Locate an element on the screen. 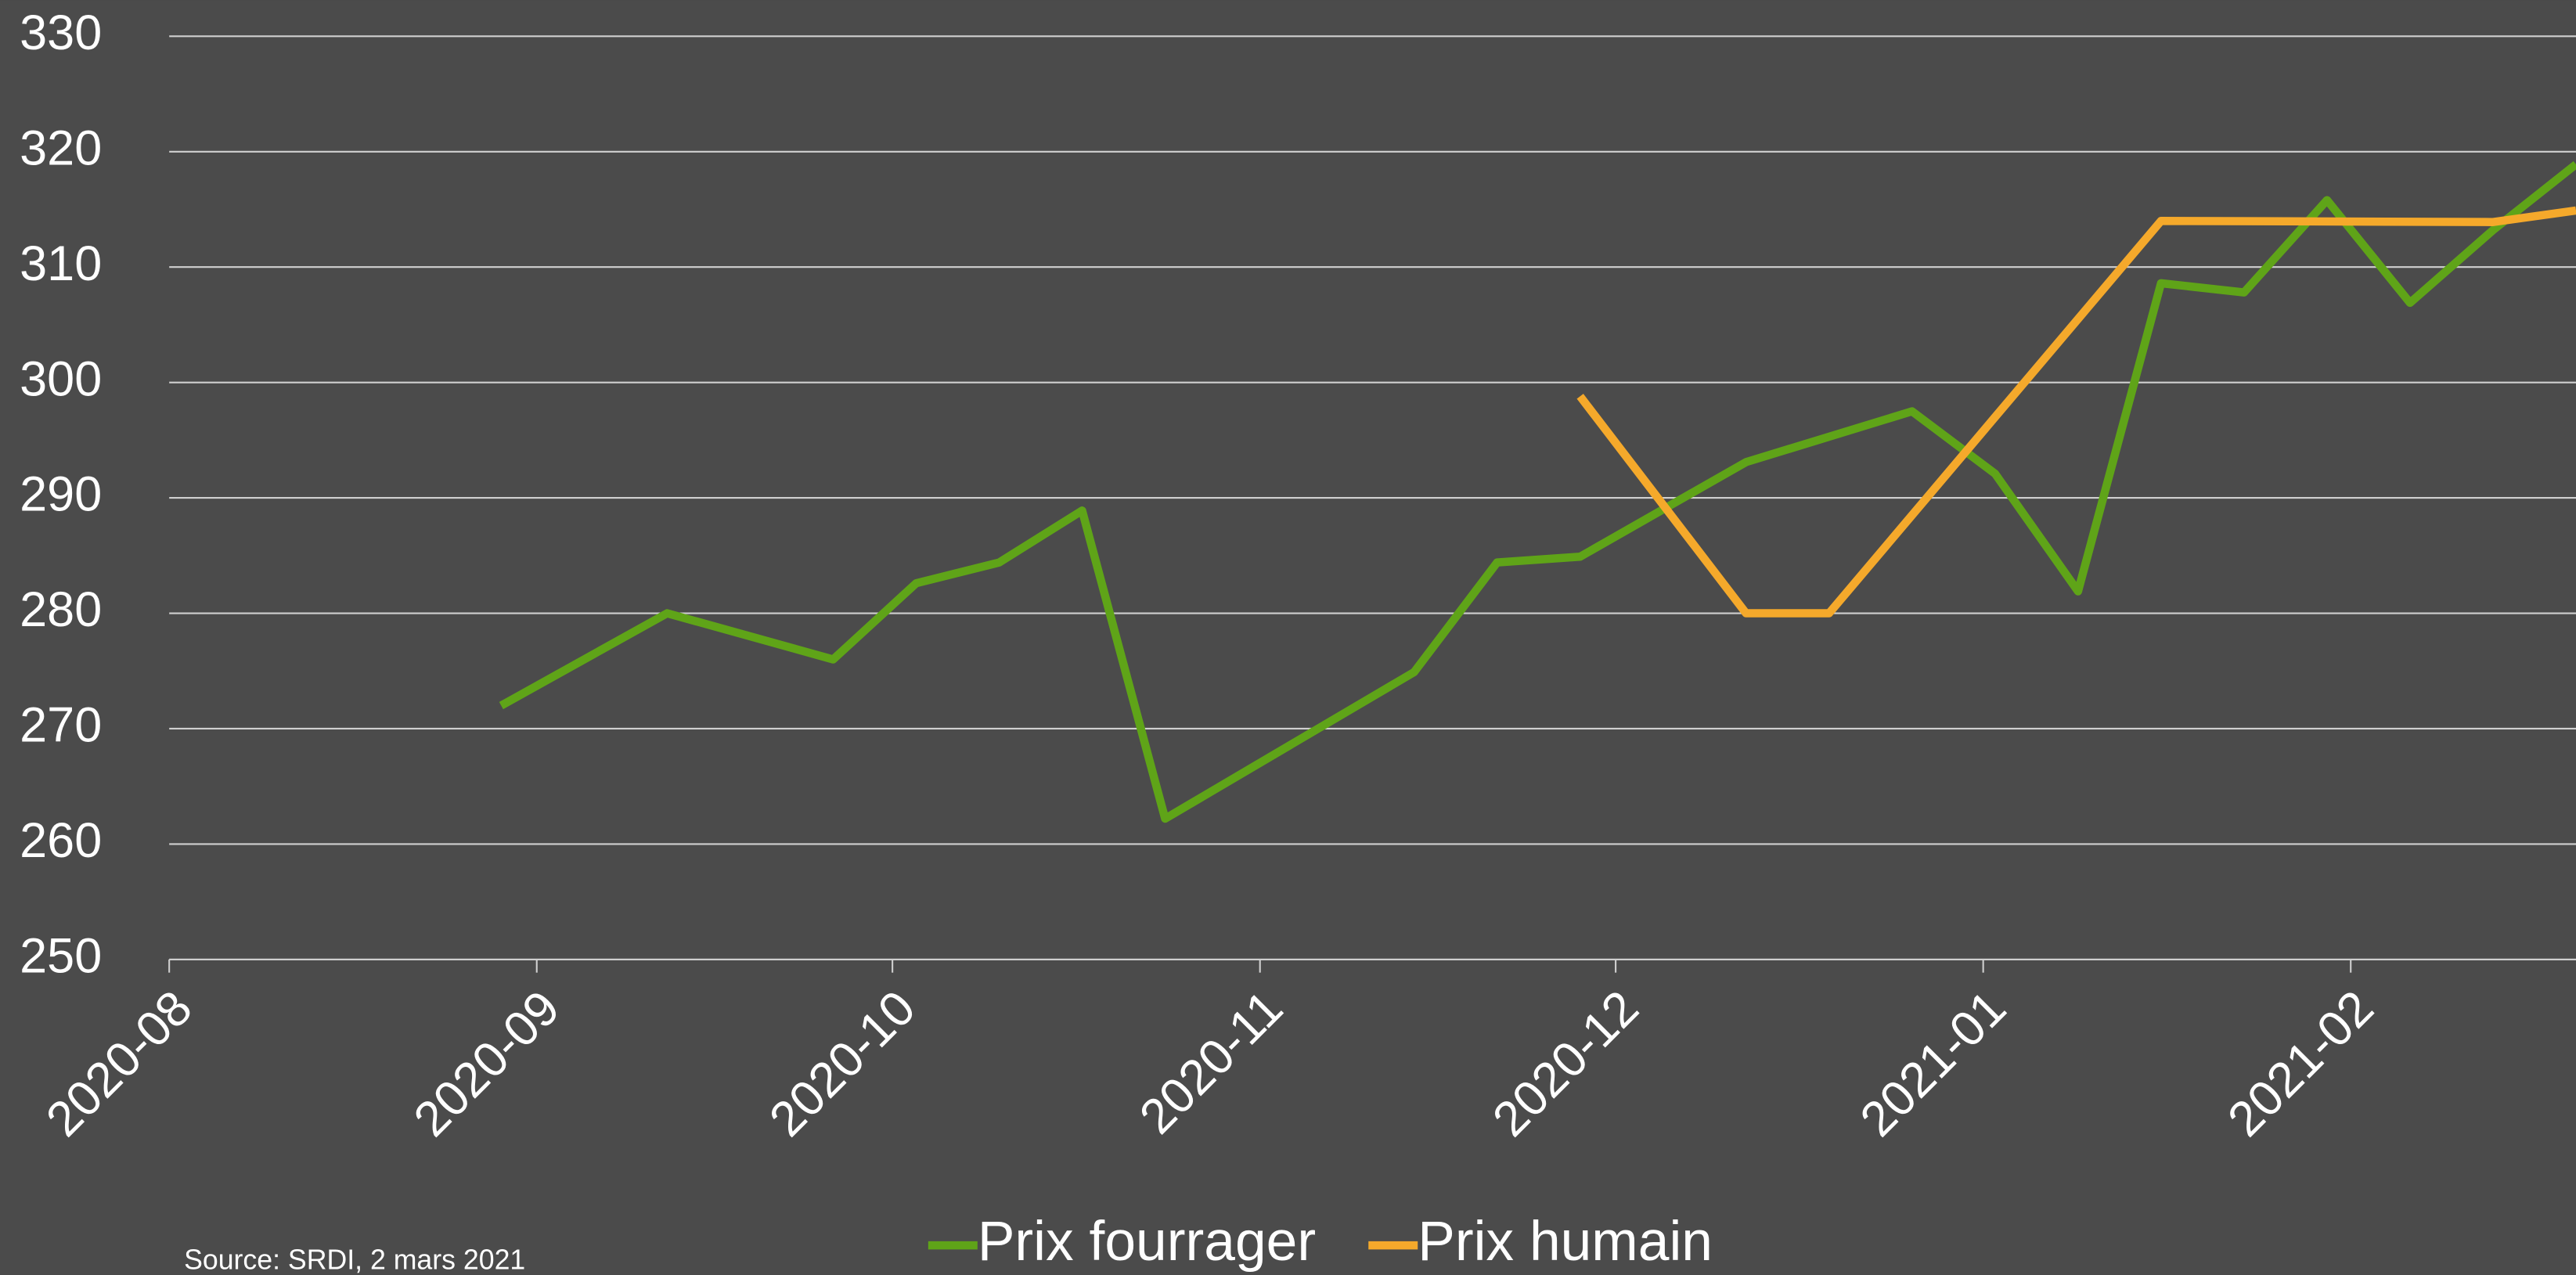 The image size is (2576, 1275). y-tick-label: 270 is located at coordinates (61, 725).